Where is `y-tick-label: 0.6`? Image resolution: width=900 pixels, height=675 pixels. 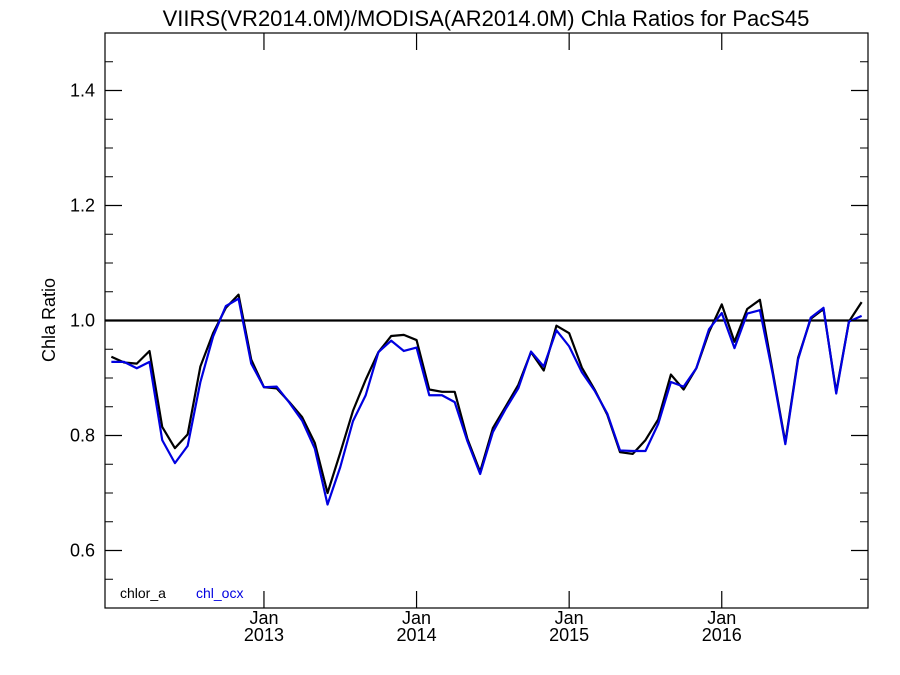
y-tick-label: 0.6 is located at coordinates (82, 551).